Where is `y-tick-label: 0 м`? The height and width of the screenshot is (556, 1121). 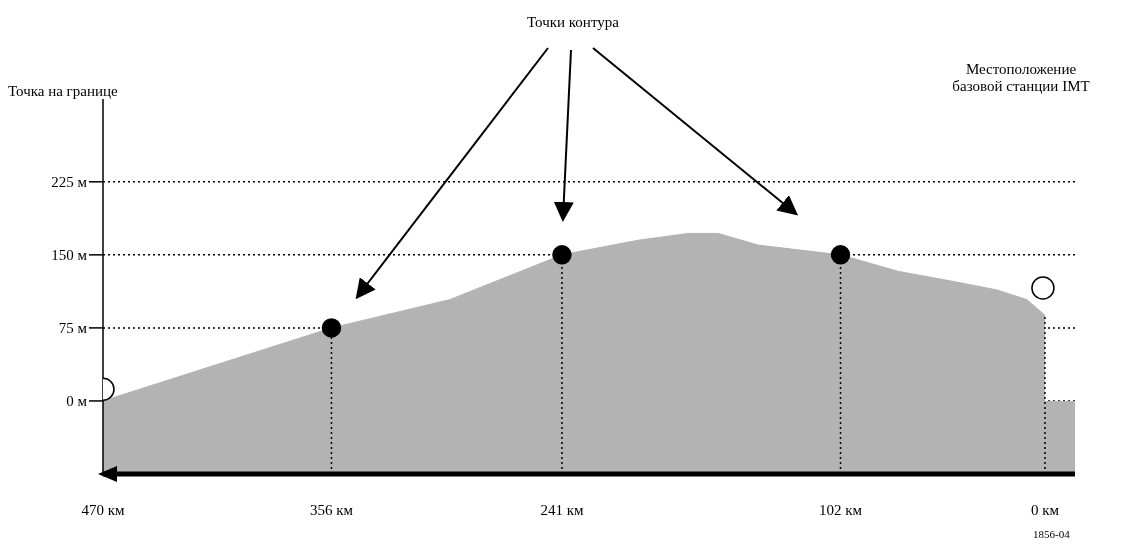 y-tick-label: 0 м is located at coordinates (77, 401).